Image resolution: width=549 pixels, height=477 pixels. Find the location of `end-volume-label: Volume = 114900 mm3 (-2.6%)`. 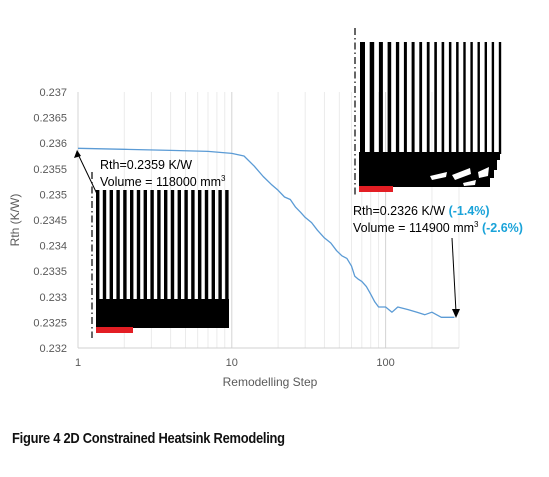

end-volume-label: Volume = 114900 mm3 (-2.6%) is located at coordinates (438, 227).